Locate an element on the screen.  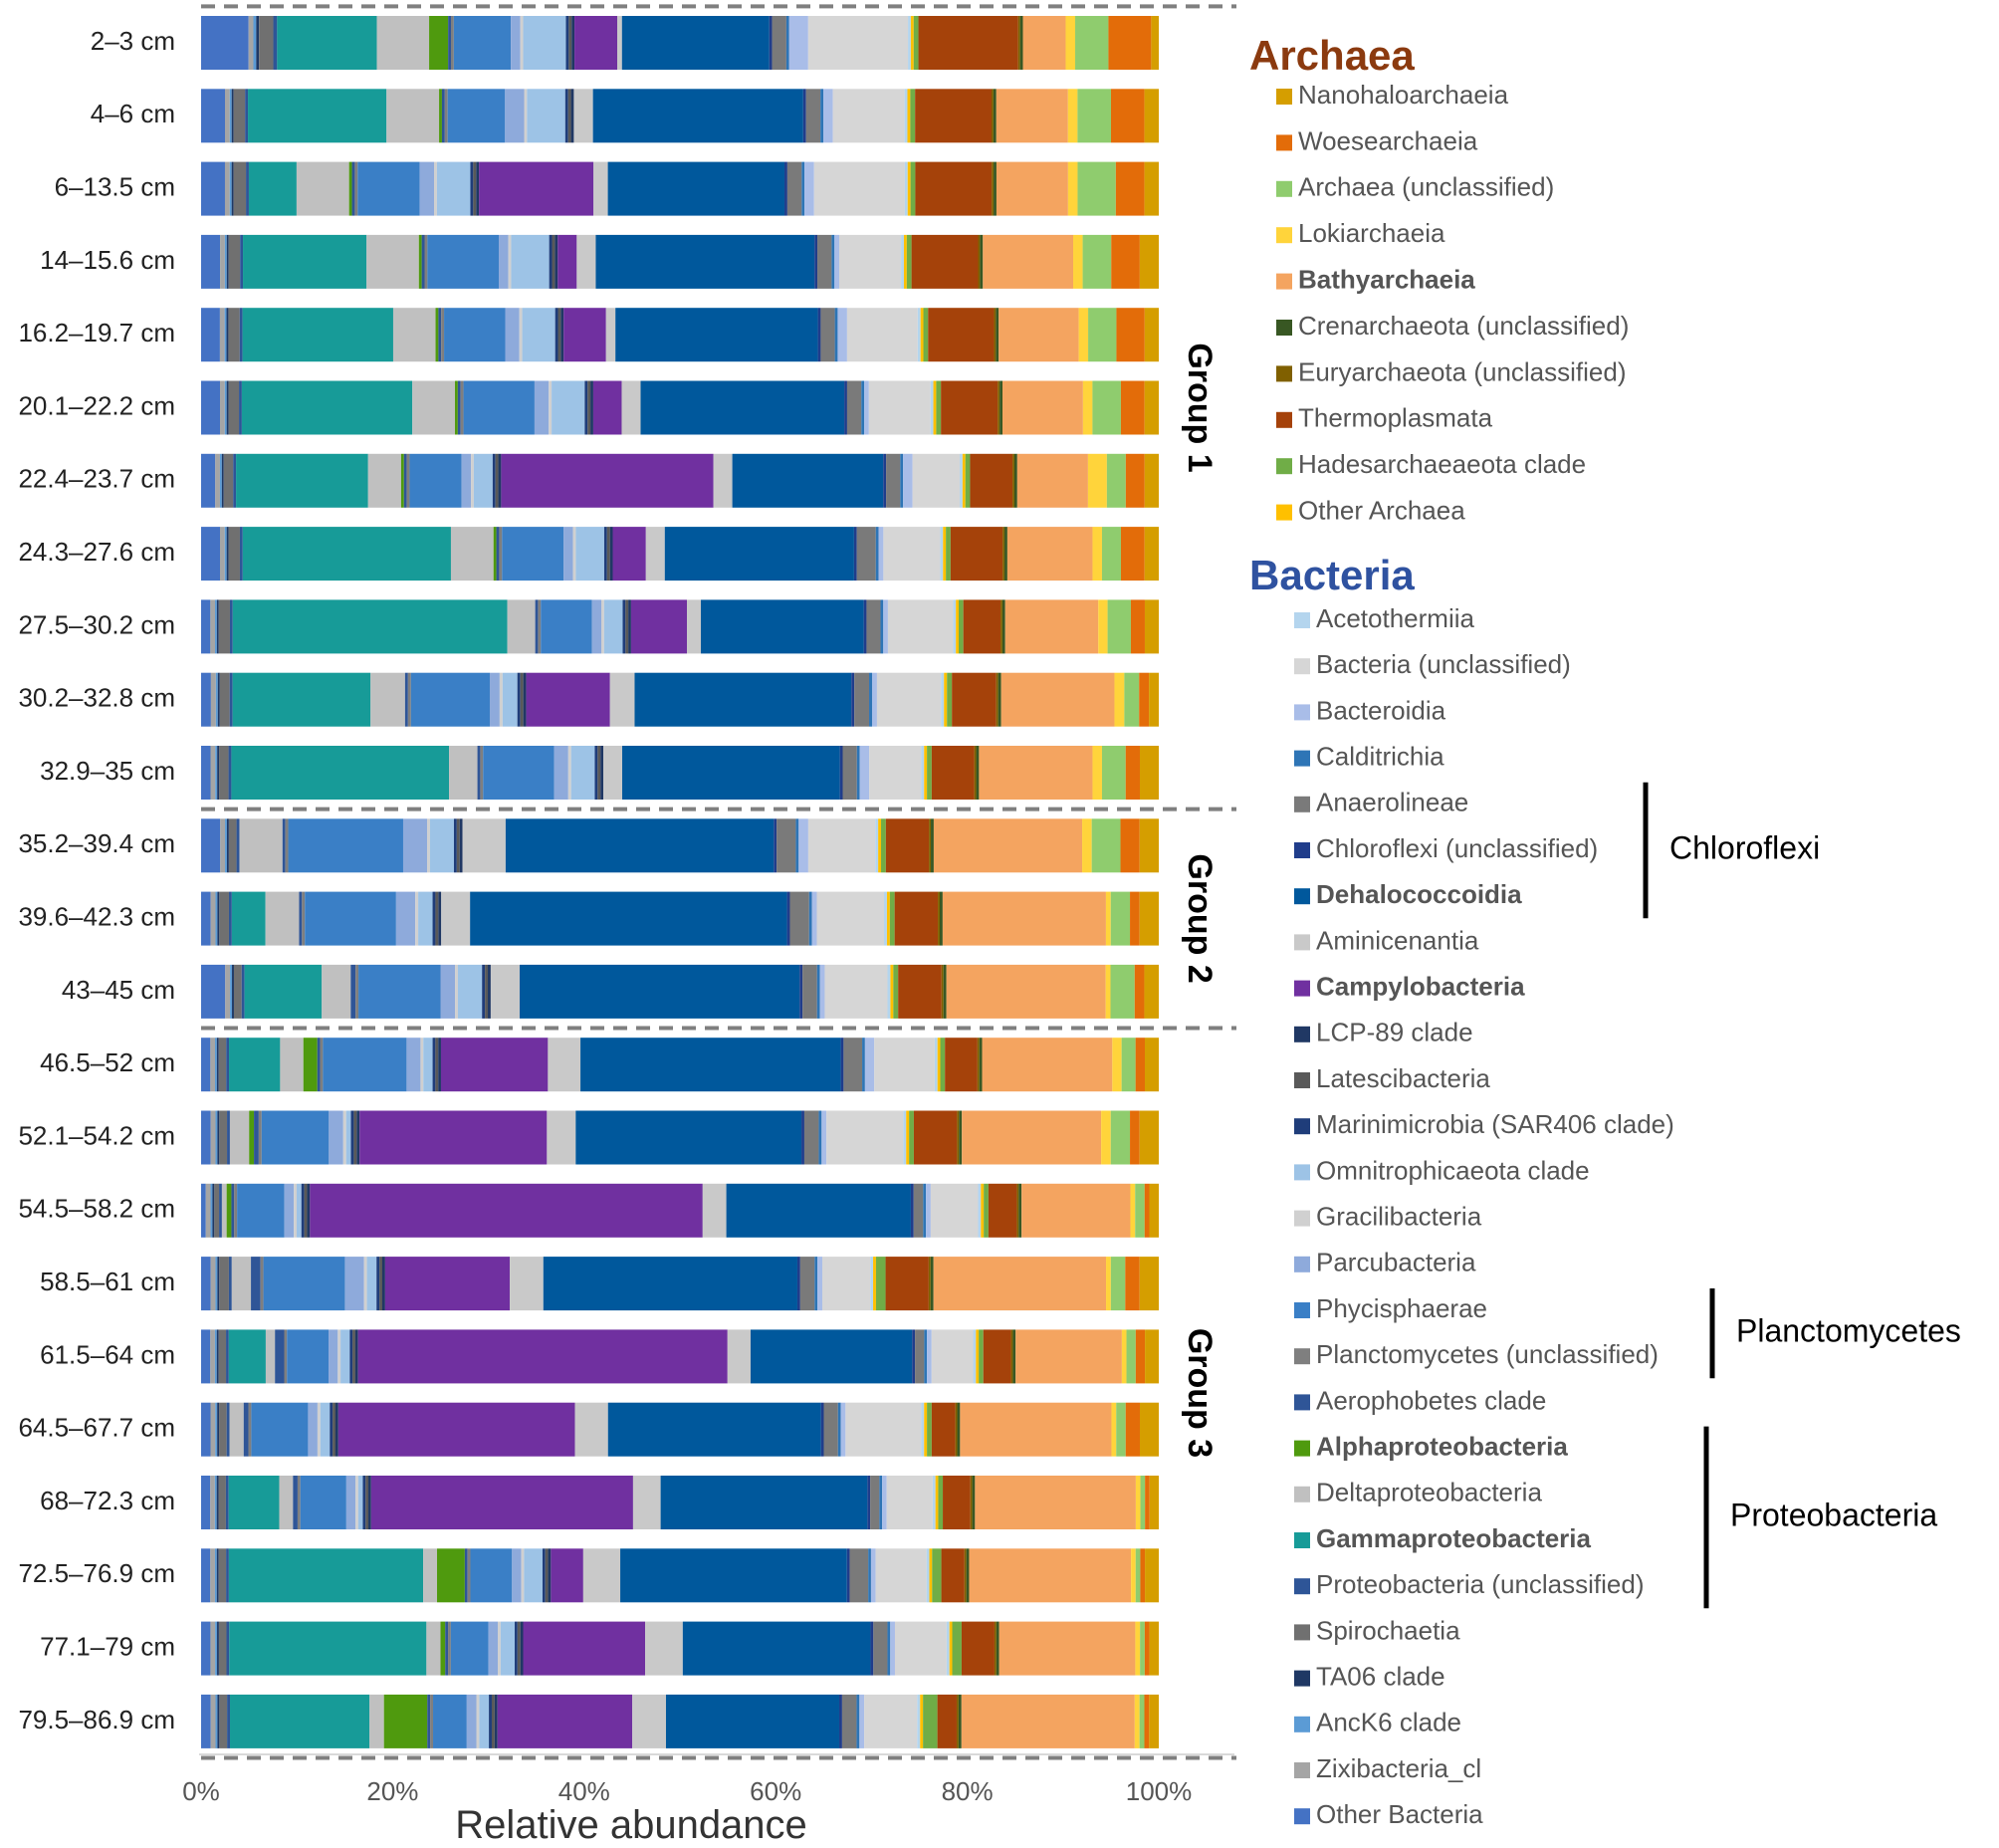
legend-label: Thermoplasmata is located at coordinates (1395, 418).